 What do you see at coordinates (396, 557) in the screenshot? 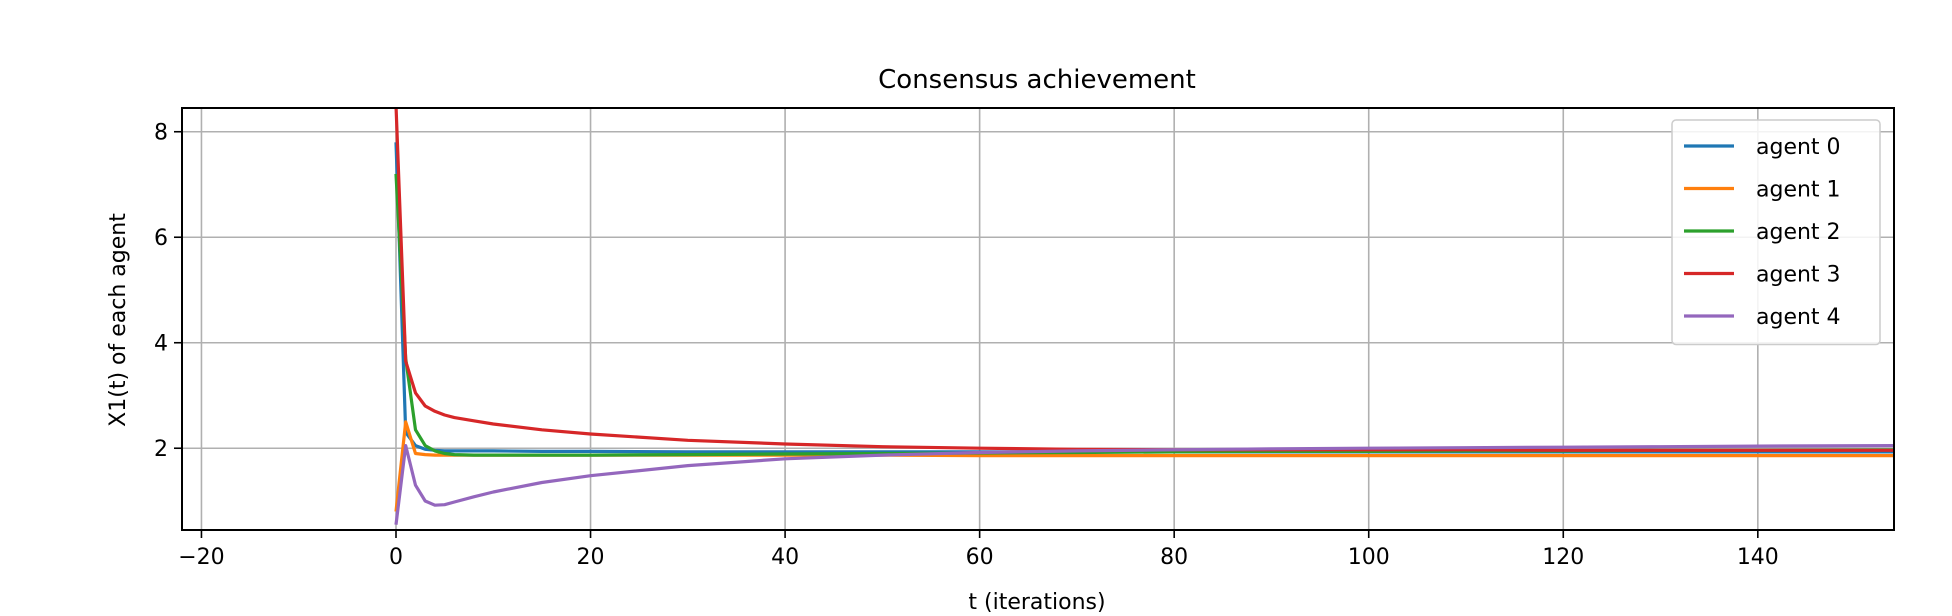
I see `x-tick-label: 0` at bounding box center [396, 557].